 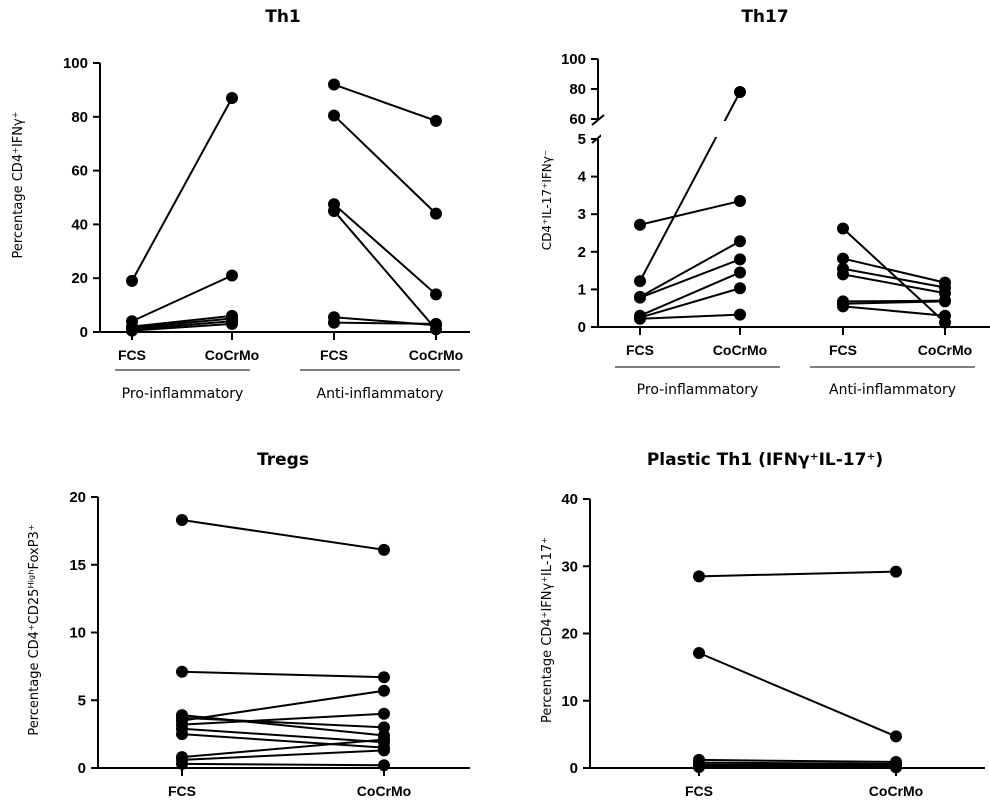 What do you see at coordinates (795, 129) in the screenshot?
I see `axis-break-gap` at bounding box center [795, 129].